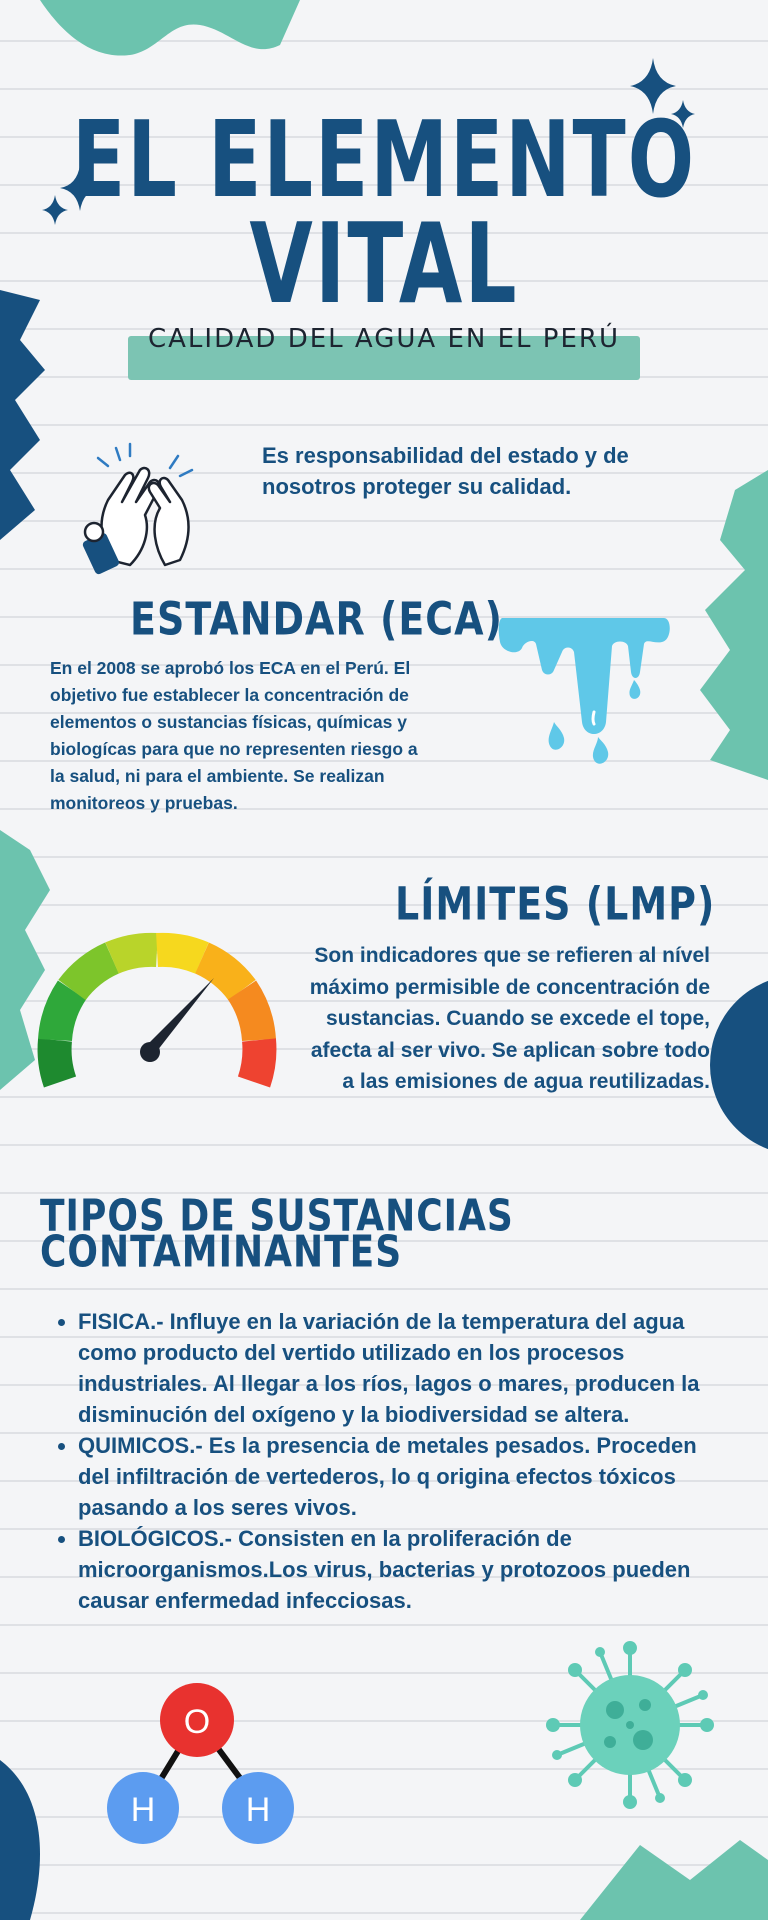 The height and width of the screenshot is (1920, 768). What do you see at coordinates (674, 1880) in the screenshot?
I see `bottom-right-teal` at bounding box center [674, 1880].